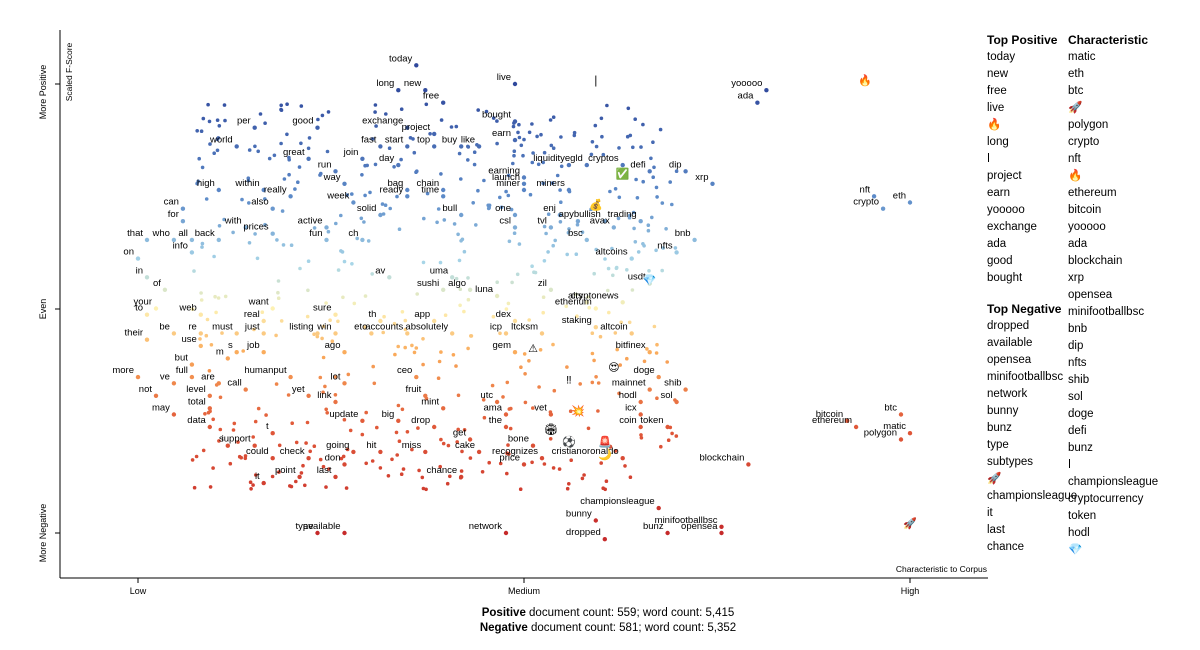 The image size is (1200, 650). Describe the element at coordinates (1078, 329) in the screenshot. I see `characteristic-item: bnb` at that location.